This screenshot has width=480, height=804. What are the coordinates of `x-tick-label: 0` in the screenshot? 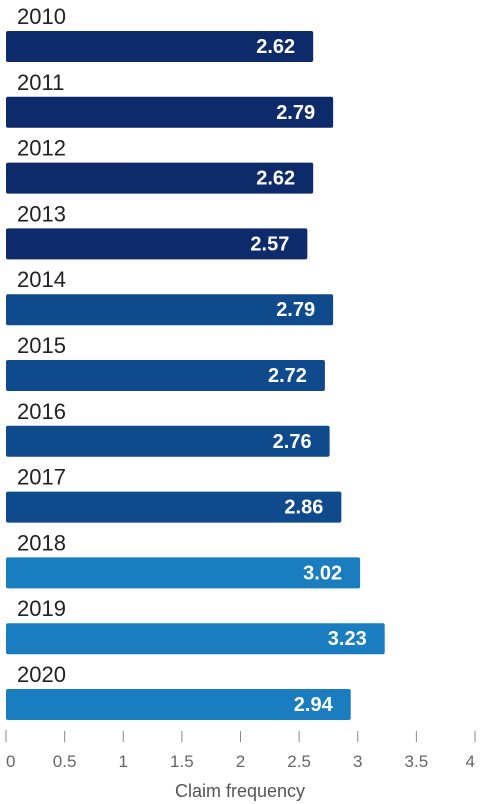 It's located at (10, 761).